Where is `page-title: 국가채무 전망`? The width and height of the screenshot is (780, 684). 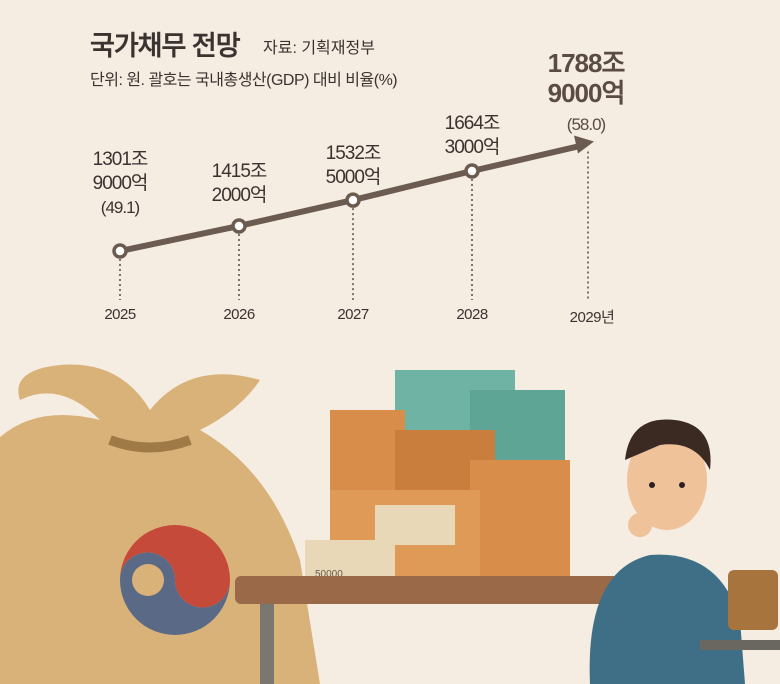 page-title: 국가채무 전망 is located at coordinates (165, 46).